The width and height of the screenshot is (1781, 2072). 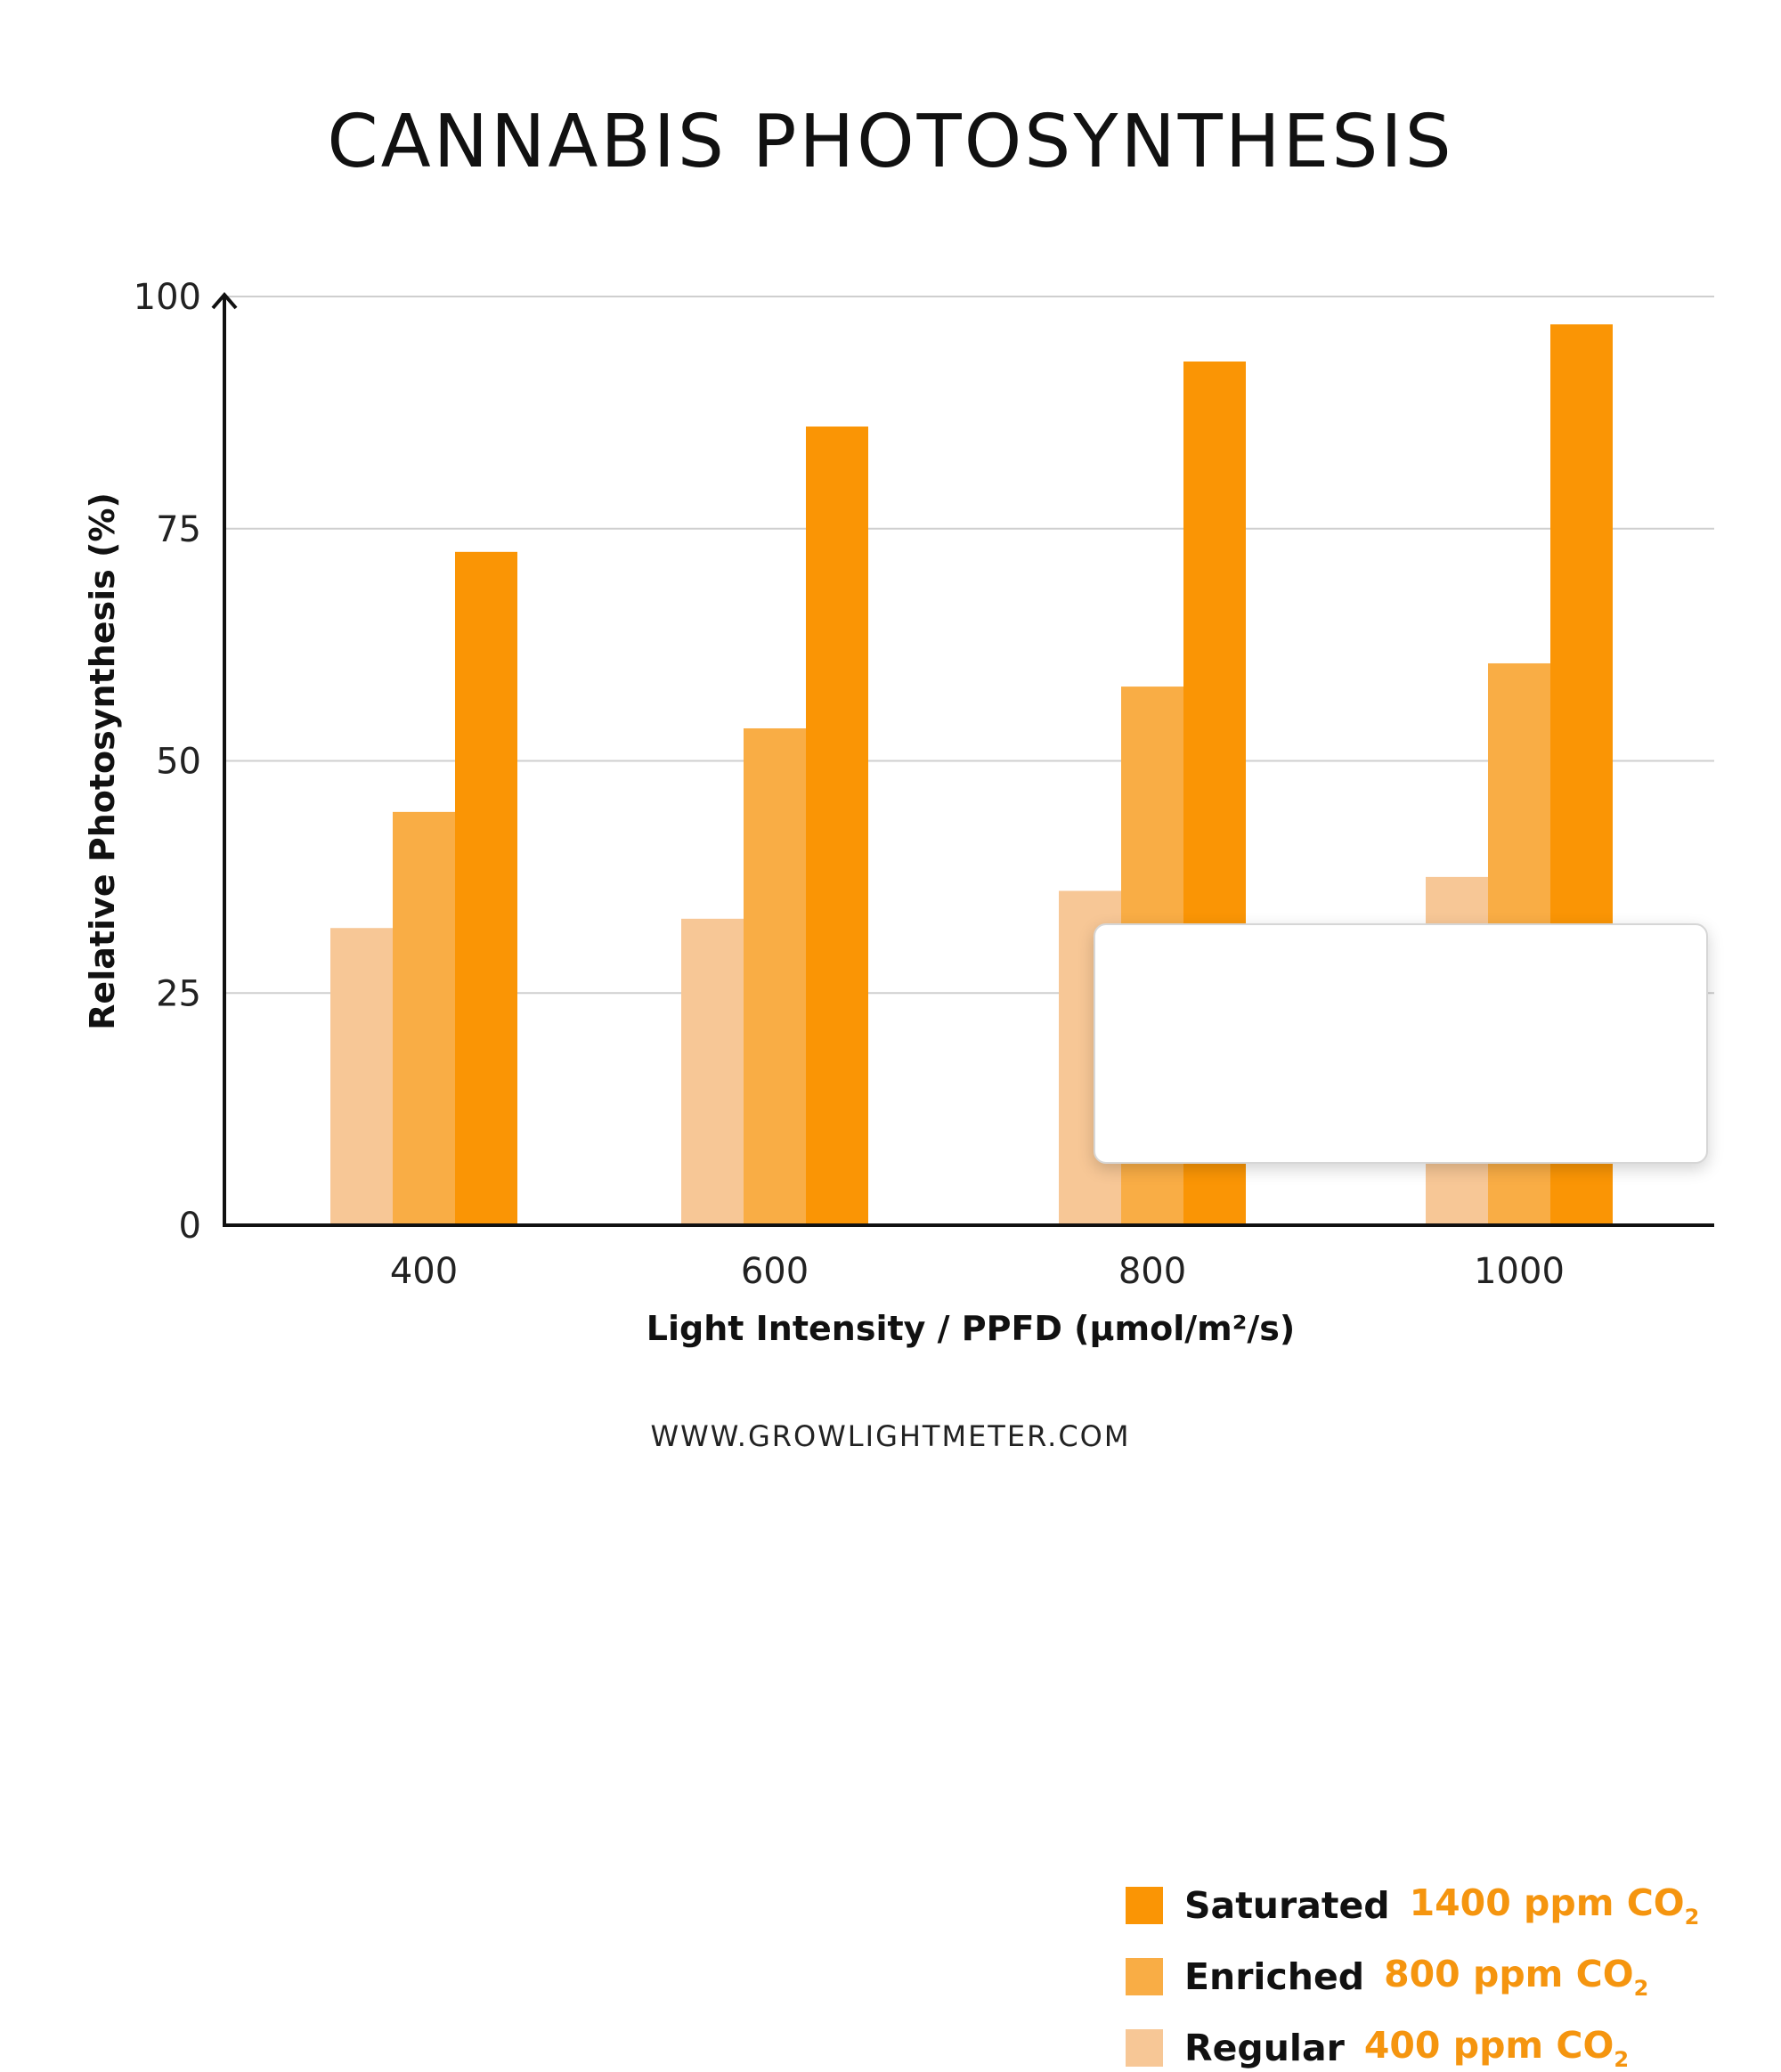 I want to click on y-tick-label-25: 25, so click(x=178, y=993).